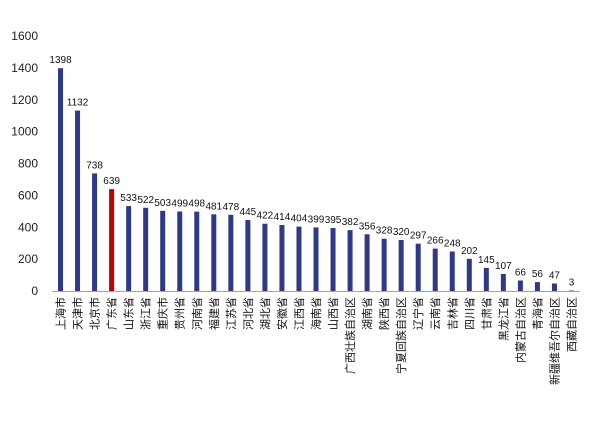 The height and width of the screenshot is (426, 597). What do you see at coordinates (572, 283) in the screenshot?
I see `data-label: 3` at bounding box center [572, 283].